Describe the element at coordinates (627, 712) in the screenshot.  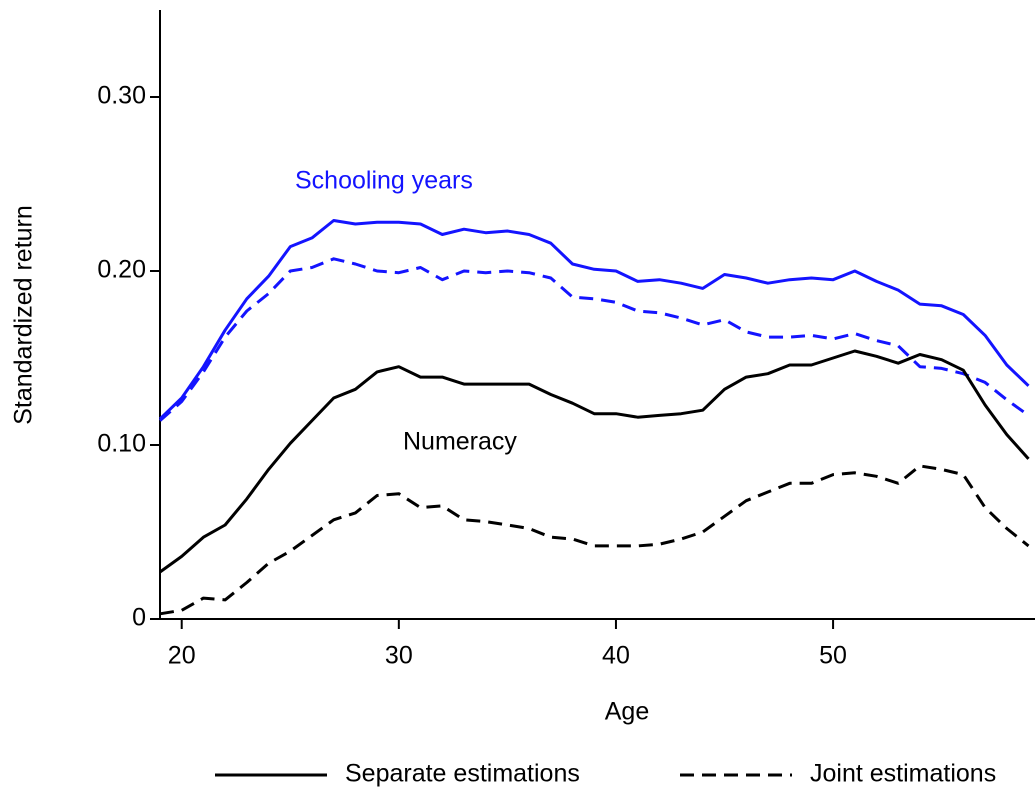
I see `x-axis-title: Age` at that location.